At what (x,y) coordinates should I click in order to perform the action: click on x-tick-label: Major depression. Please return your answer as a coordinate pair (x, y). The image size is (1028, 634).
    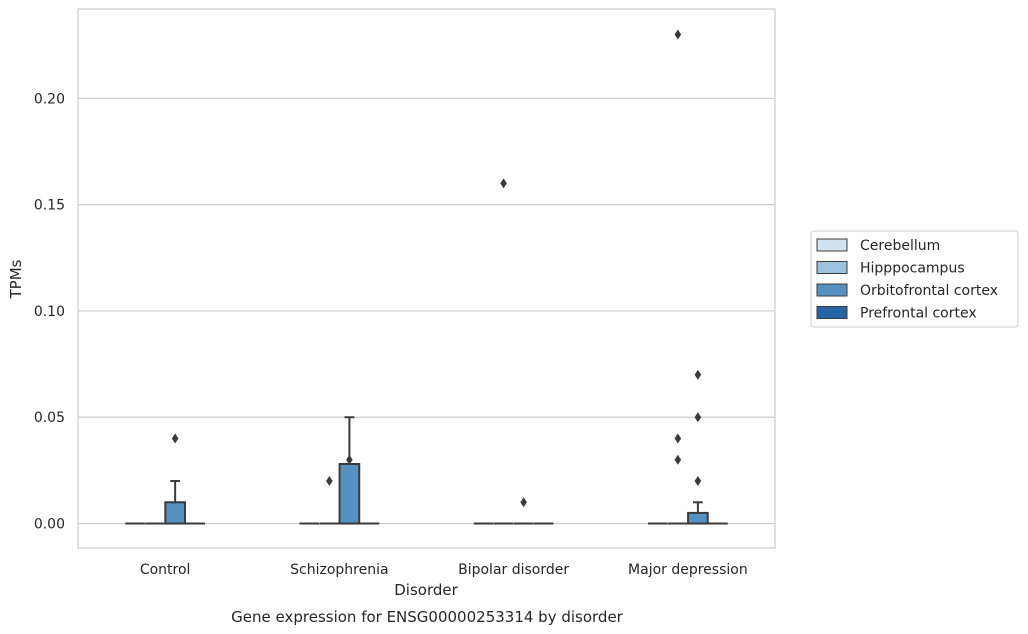
    Looking at the image, I should click on (688, 570).